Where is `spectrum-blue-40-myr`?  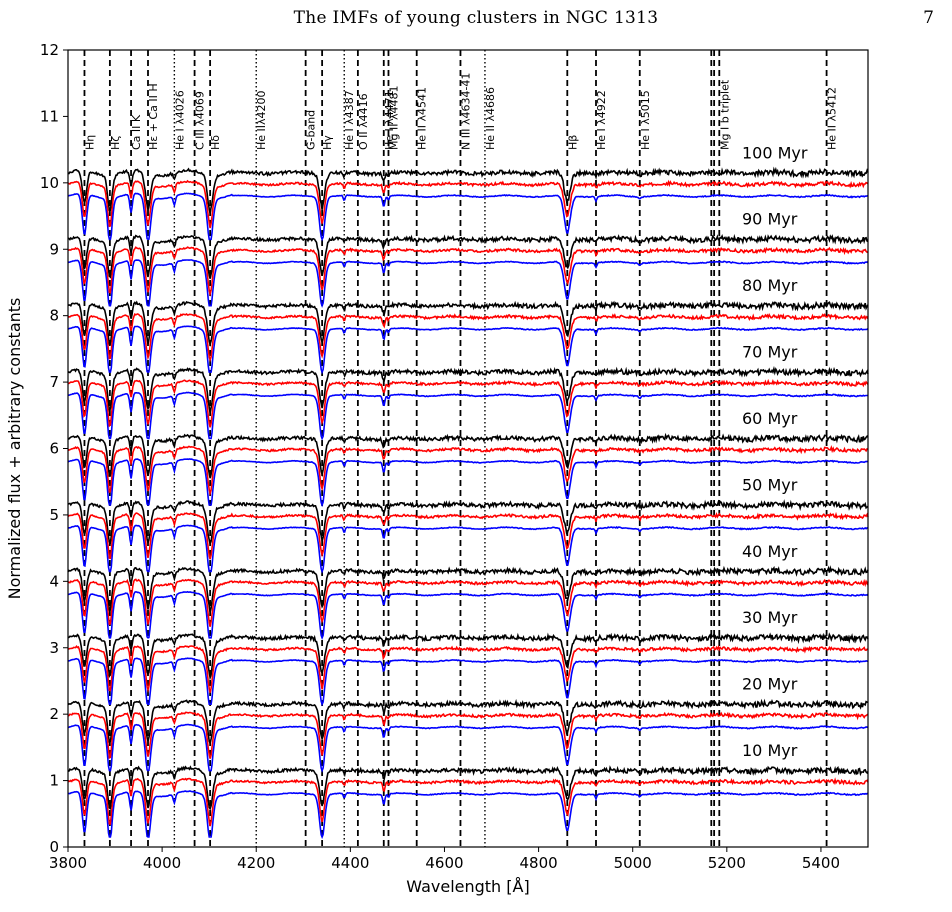 spectrum-blue-40-myr is located at coordinates (468, 615).